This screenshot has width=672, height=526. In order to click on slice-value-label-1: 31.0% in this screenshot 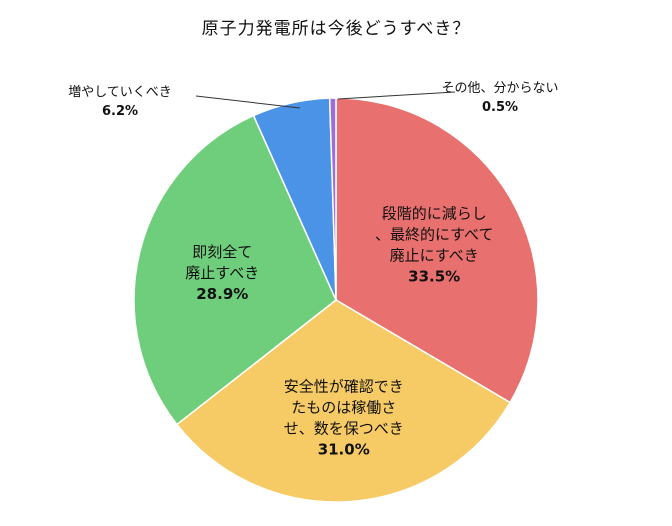, I will do `click(344, 449)`.